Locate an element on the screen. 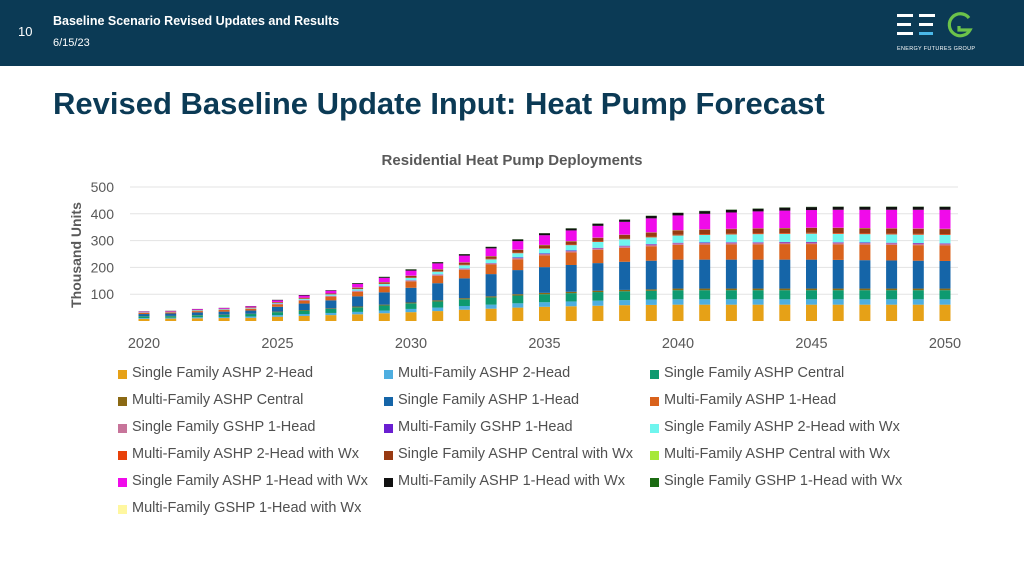 The width and height of the screenshot is (1024, 576). legend-label: Single Family GSHP 1-Head is located at coordinates (224, 427).